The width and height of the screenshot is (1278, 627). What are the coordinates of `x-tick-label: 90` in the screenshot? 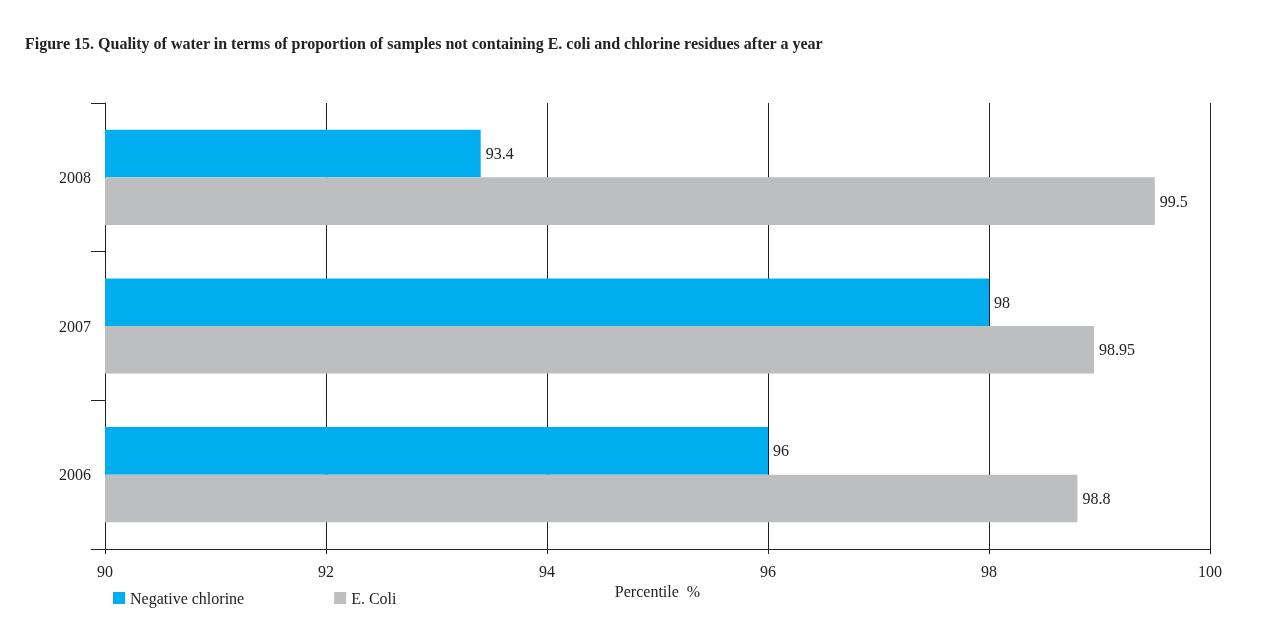 It's located at (105, 571).